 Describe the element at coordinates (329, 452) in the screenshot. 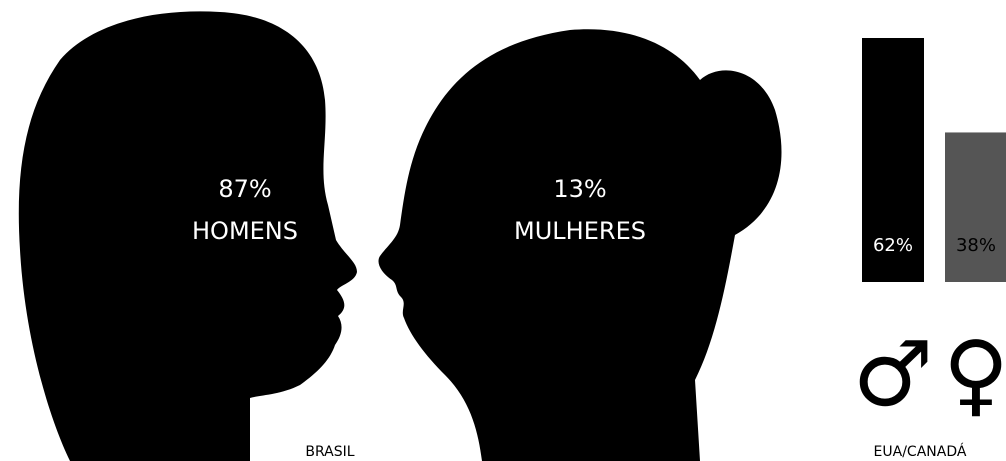

I see `brasil-caption: BRASIL` at that location.